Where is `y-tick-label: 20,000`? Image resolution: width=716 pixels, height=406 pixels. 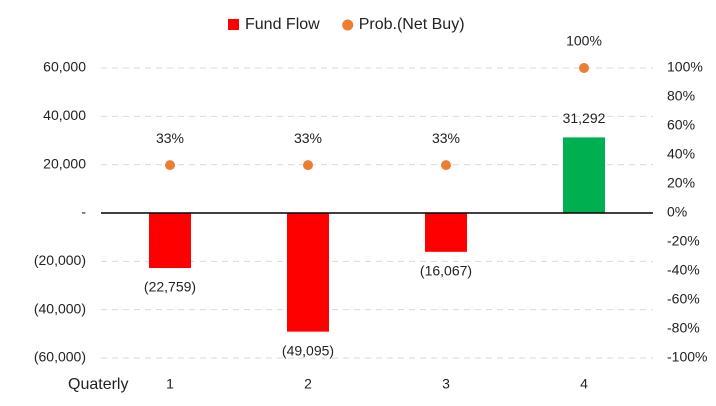
y-tick-label: 20,000 is located at coordinates (64, 163).